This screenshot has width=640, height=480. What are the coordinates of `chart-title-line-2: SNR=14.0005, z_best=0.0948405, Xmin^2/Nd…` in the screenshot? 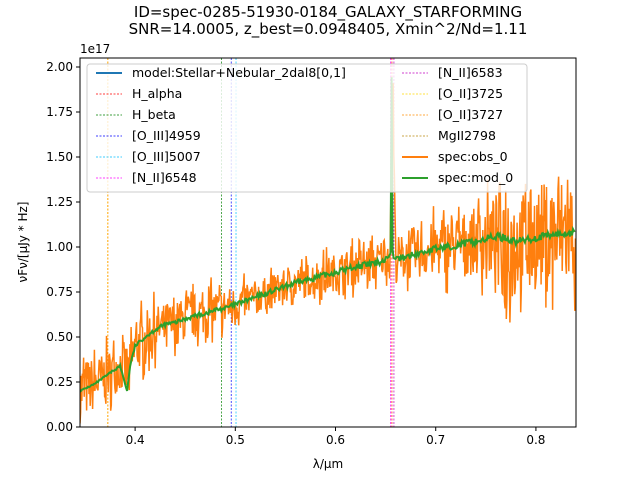 It's located at (328, 29).